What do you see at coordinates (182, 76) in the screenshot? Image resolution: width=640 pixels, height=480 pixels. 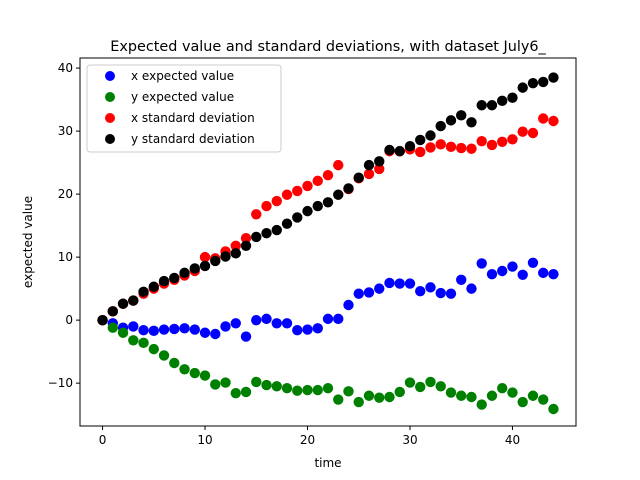 I see `legend-label: x expected value` at bounding box center [182, 76].